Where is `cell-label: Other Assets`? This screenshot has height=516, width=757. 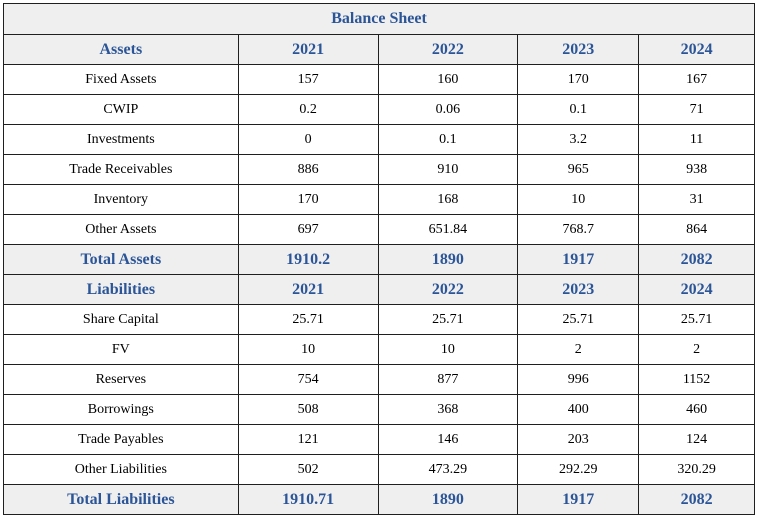
cell-label: Other Assets is located at coordinates (121, 229).